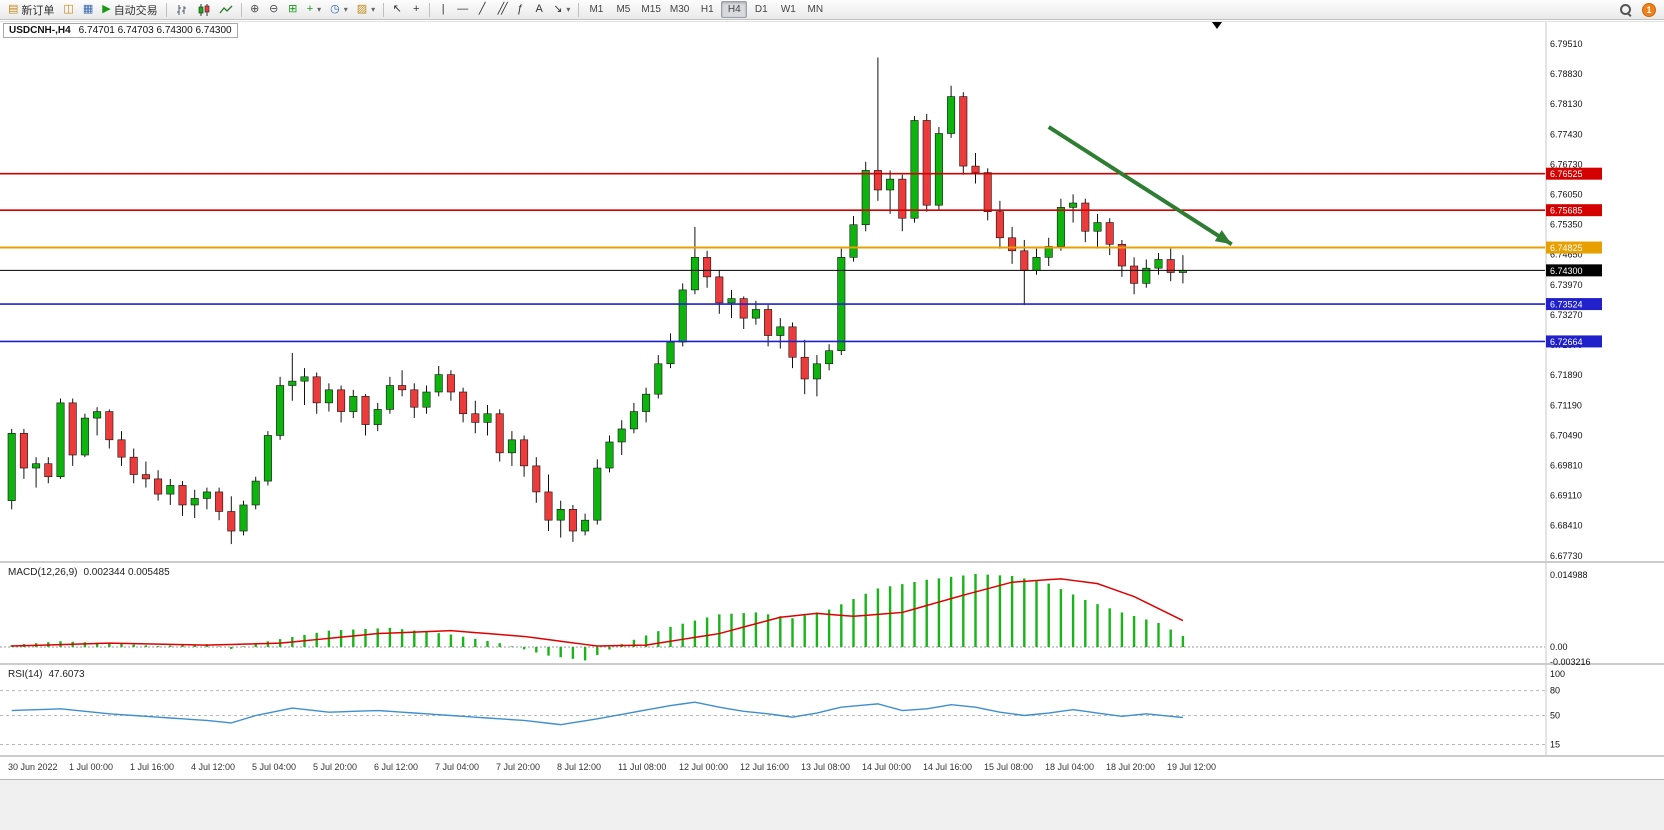 This screenshot has width=1664, height=830. What do you see at coordinates (335, 767) in the screenshot?
I see `time-axis-label: 5 Jul 20:00` at bounding box center [335, 767].